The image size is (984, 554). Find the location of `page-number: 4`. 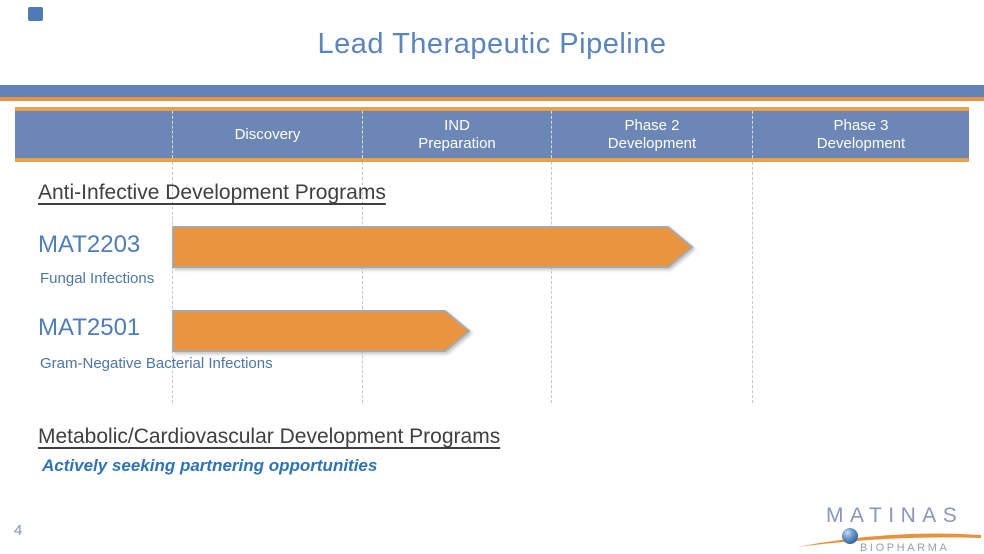

page-number: 4 is located at coordinates (18, 530).